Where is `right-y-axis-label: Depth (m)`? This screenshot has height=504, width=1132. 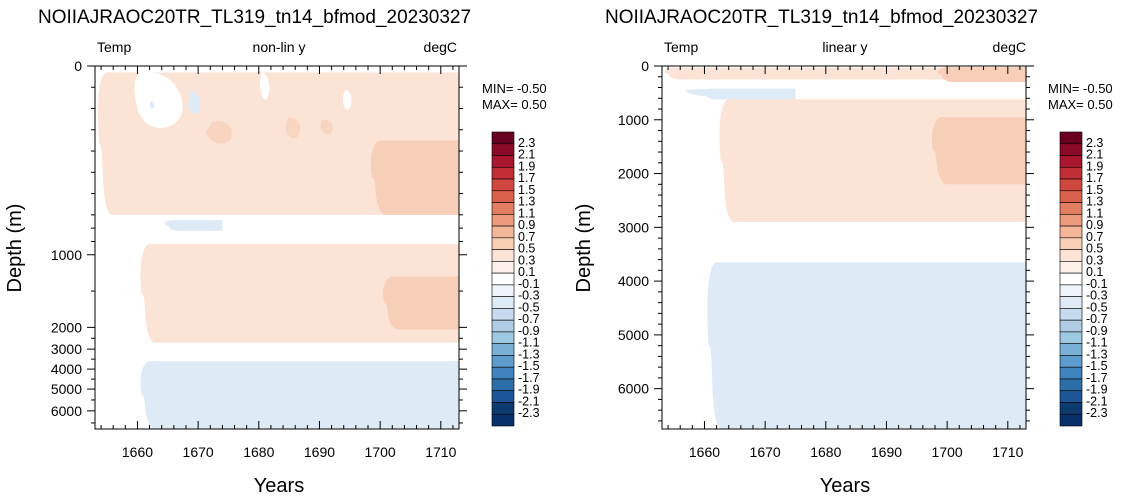 right-y-axis-label: Depth (m) is located at coordinates (584, 248).